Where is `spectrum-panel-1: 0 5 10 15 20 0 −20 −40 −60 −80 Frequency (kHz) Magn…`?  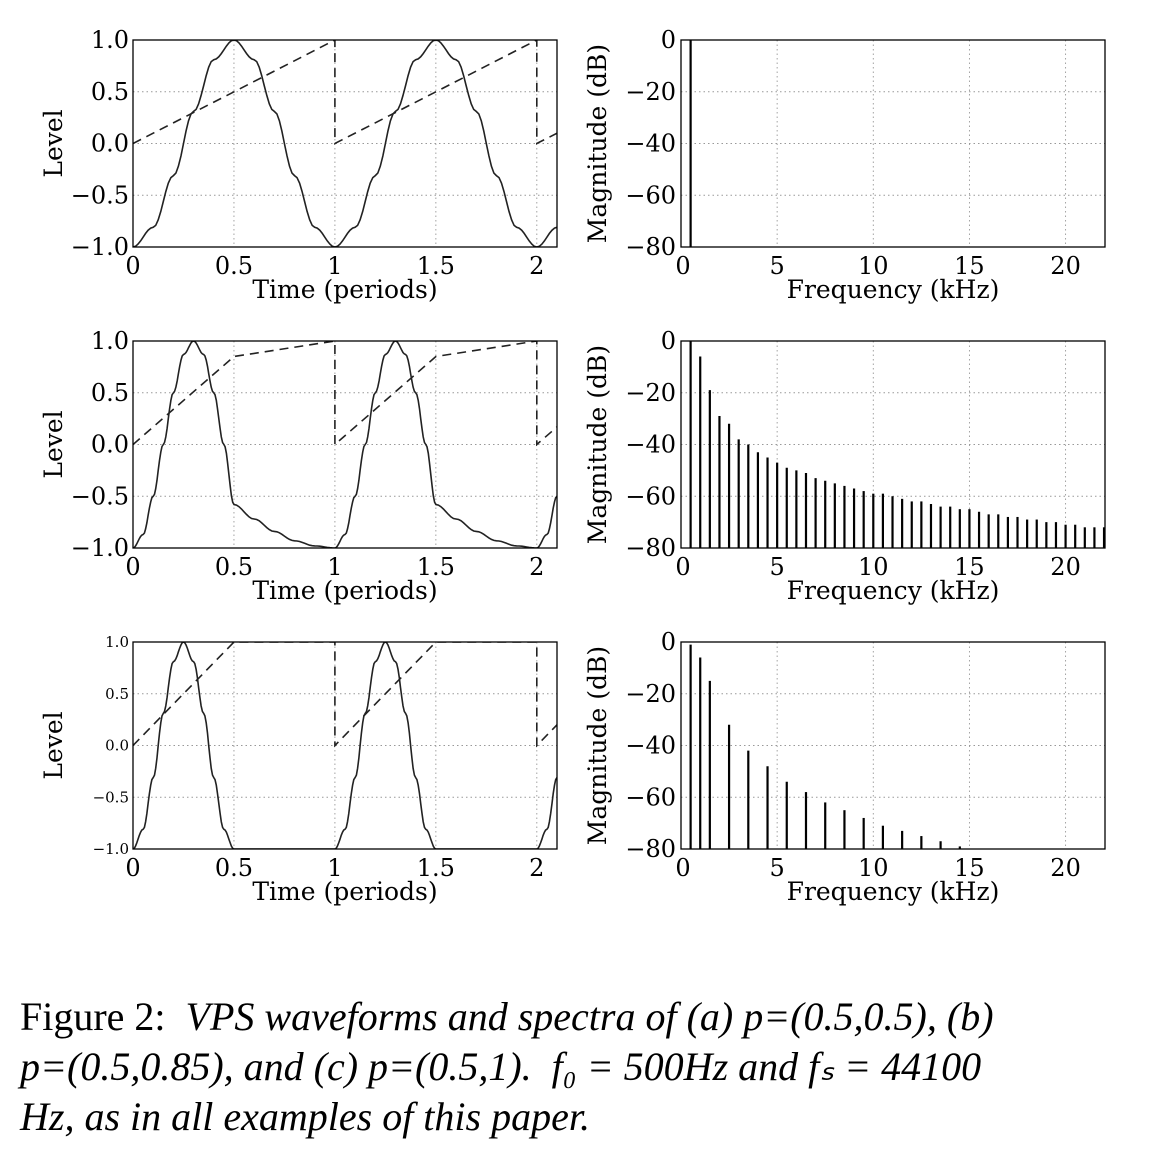
spectrum-panel-1: 0 5 10 15 20 0 −20 −40 −60 −80 Frequency (kHz) Magn… is located at coordinates (844, 466).